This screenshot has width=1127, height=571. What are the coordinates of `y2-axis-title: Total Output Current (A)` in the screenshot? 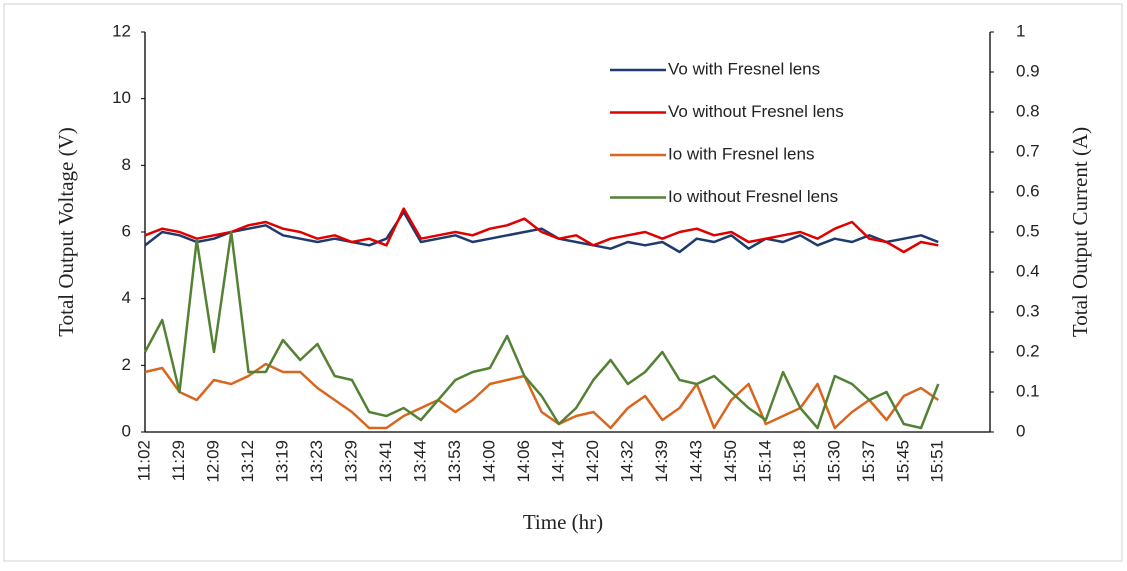 It's located at (1080, 232).